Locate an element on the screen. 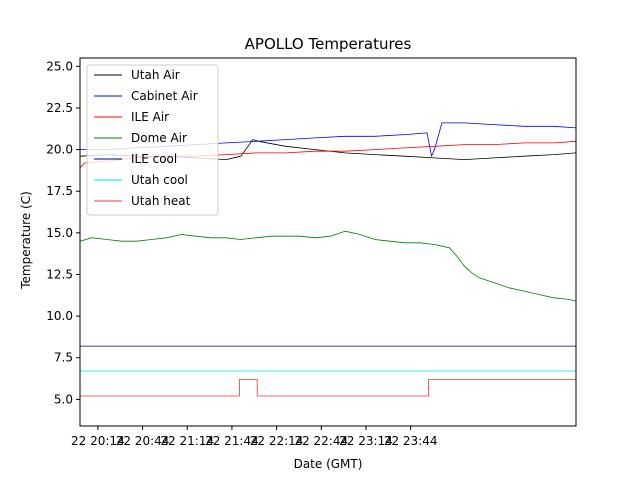  legend-label: Utah cool is located at coordinates (159, 180).